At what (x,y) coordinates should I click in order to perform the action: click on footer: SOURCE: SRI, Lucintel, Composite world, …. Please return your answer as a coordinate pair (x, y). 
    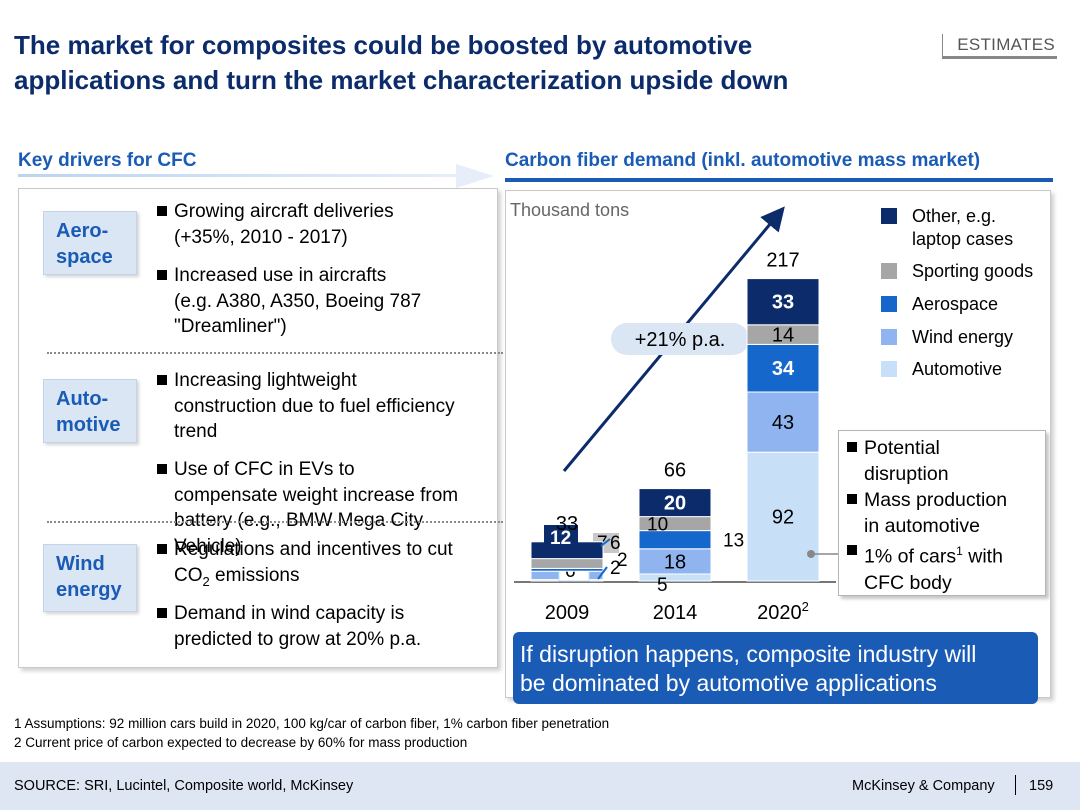
    Looking at the image, I should click on (540, 786).